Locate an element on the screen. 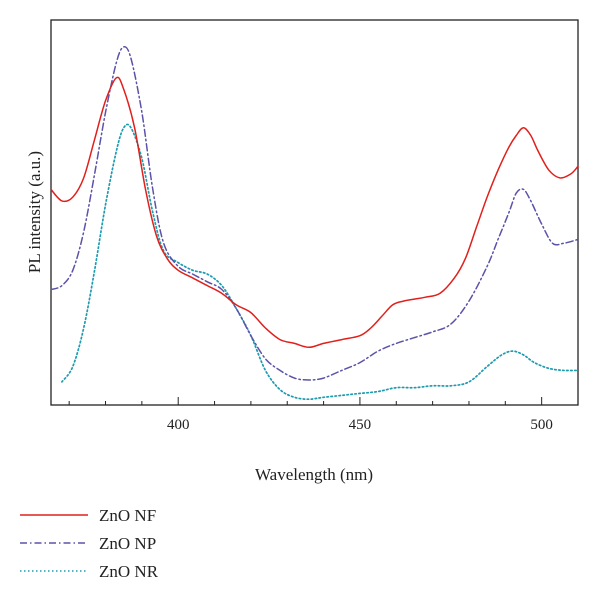  legend: ZnO NF ZnO NP ZnO NR is located at coordinates (89, 543).